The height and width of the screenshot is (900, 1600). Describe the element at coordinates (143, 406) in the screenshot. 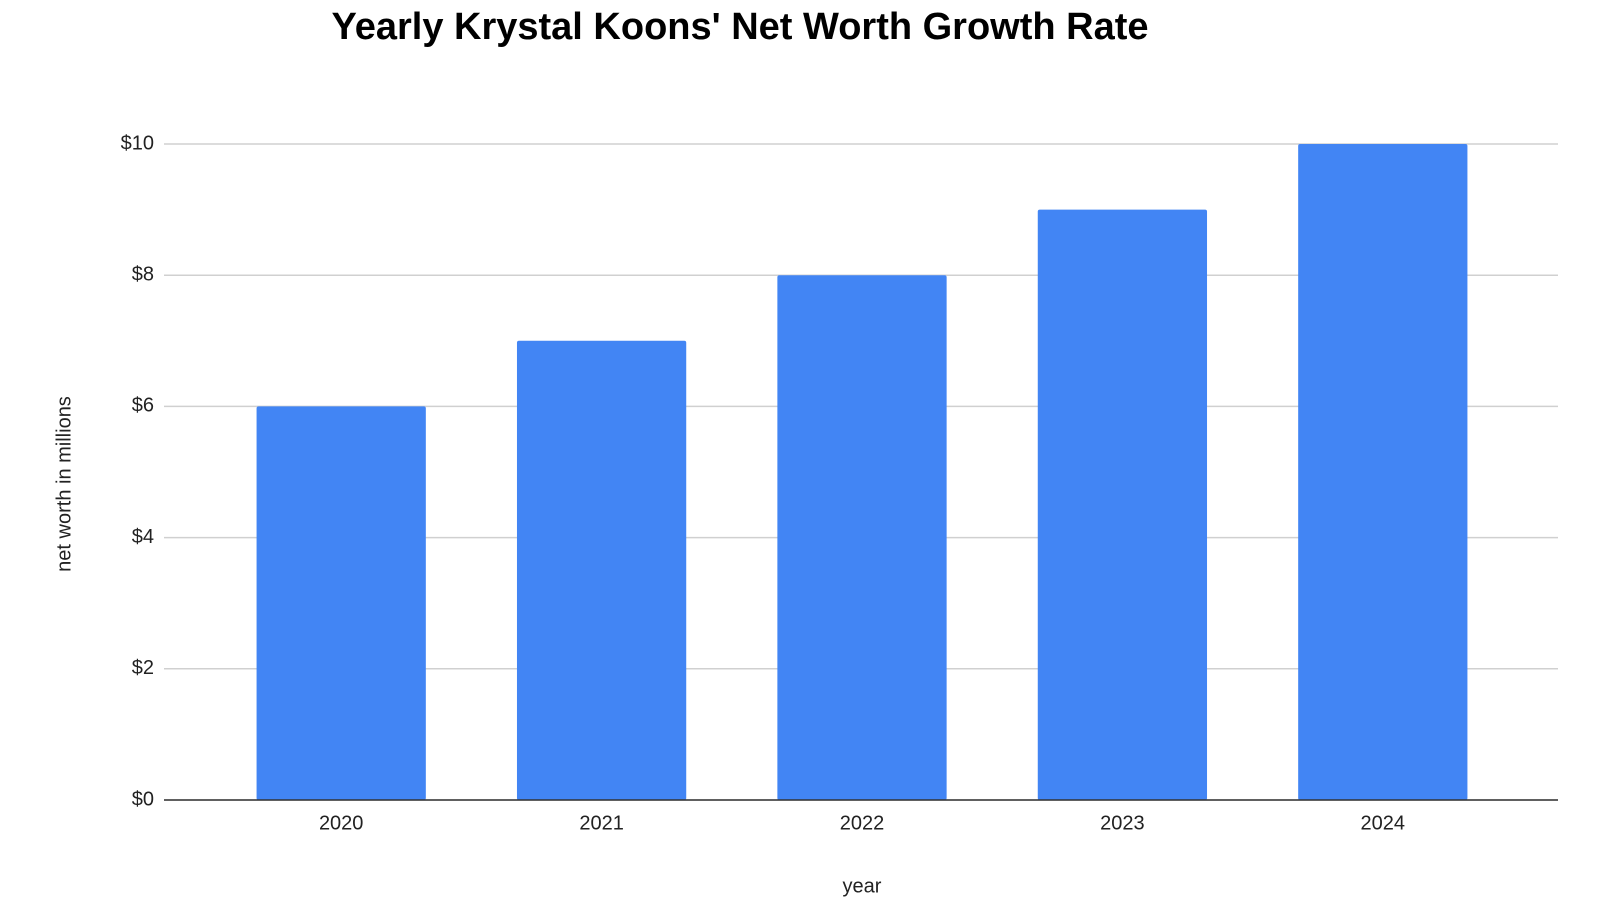

I see `y-tick-label: $6` at that location.